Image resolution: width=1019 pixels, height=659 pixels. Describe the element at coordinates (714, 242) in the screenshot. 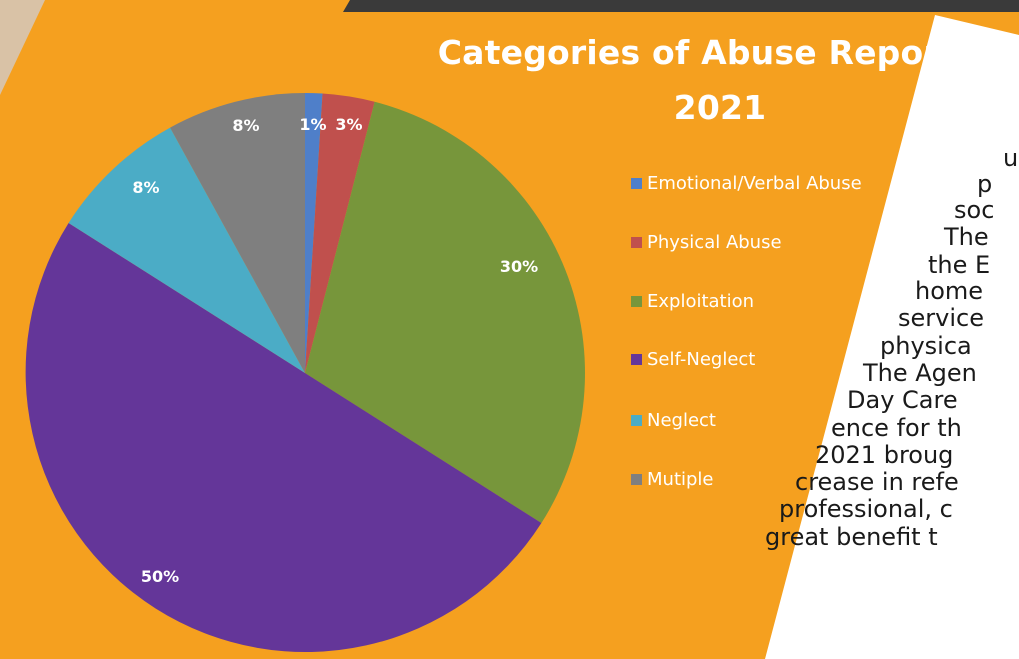

I see `legend-label: Physical Abuse` at that location.